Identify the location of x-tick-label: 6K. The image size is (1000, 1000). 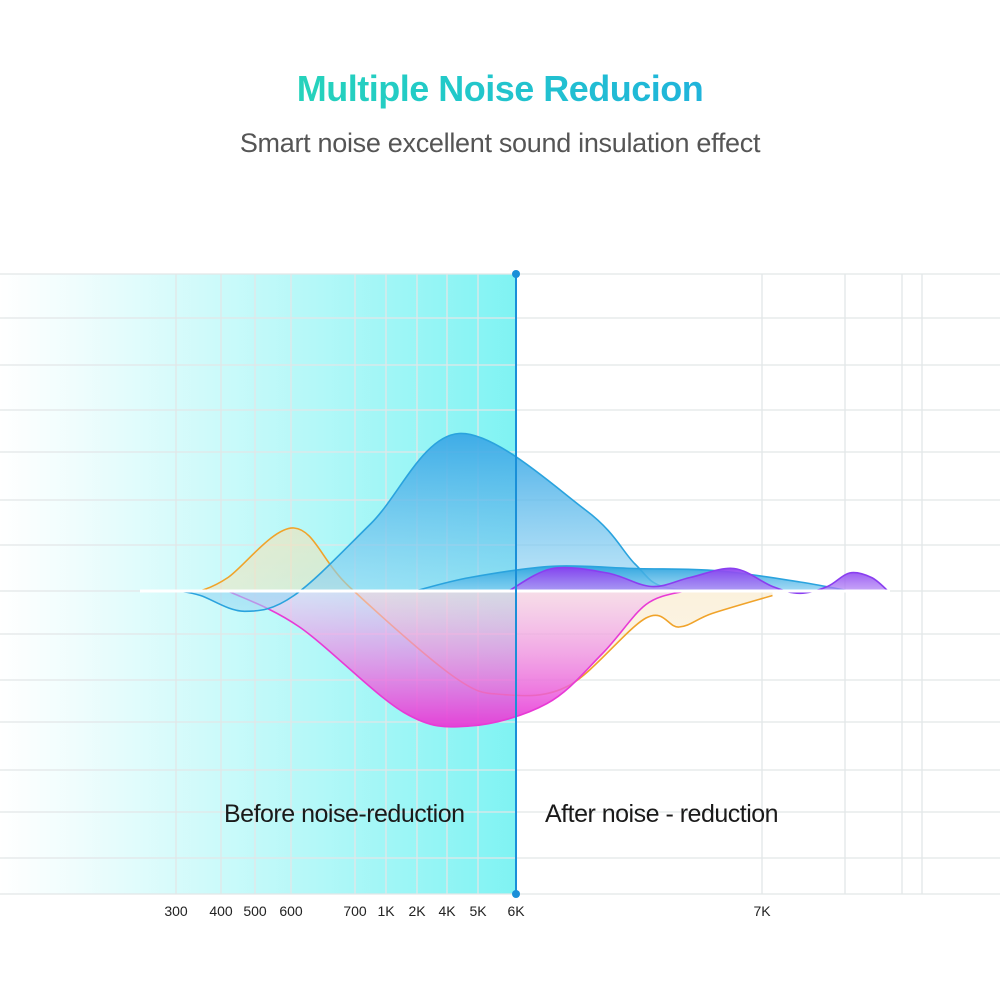
(516, 911).